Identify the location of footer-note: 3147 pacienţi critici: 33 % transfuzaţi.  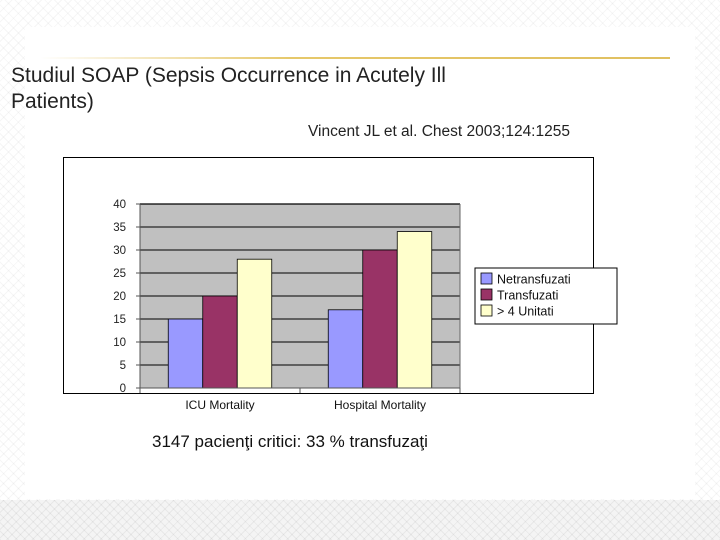
(290, 441).